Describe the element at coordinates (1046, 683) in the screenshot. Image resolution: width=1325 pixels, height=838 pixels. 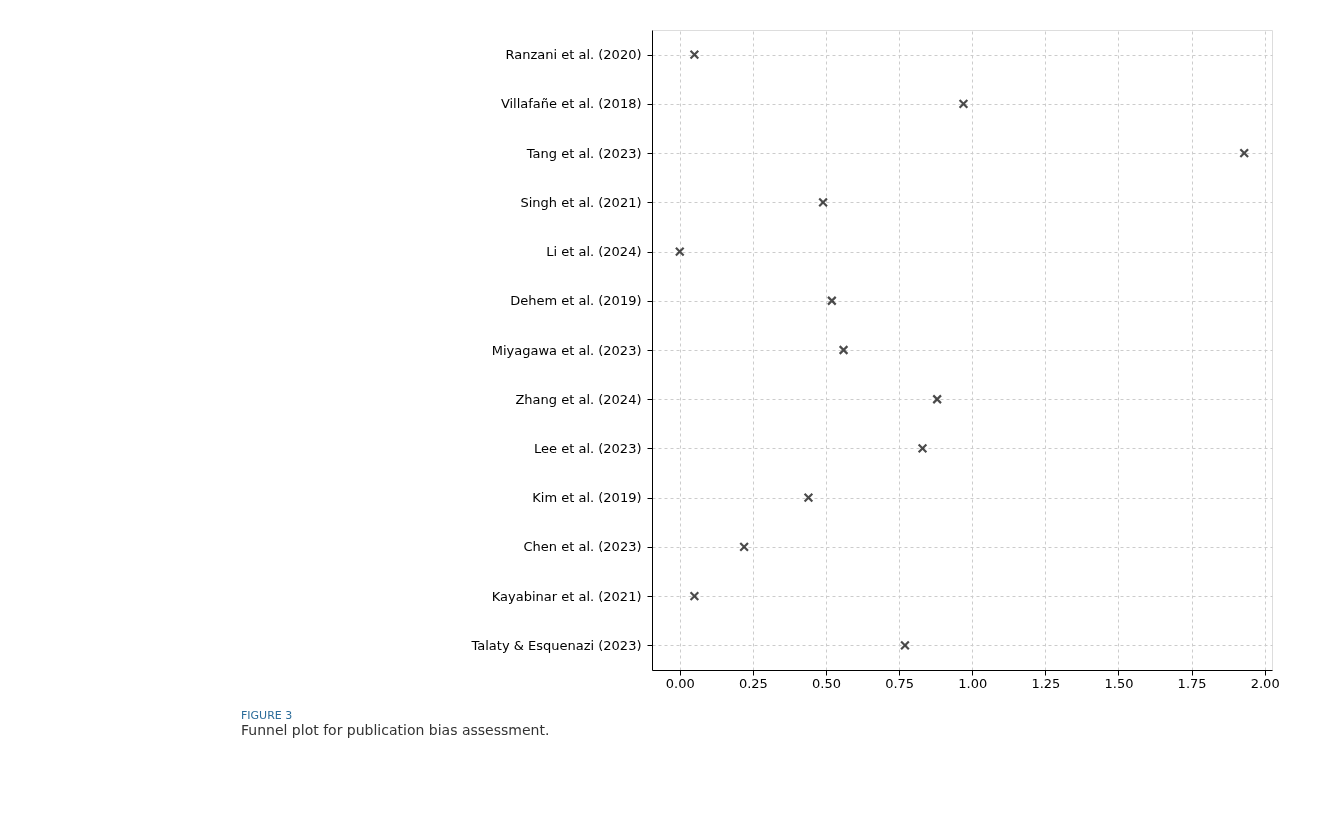
I see `x-tick-label: 1.25` at that location.